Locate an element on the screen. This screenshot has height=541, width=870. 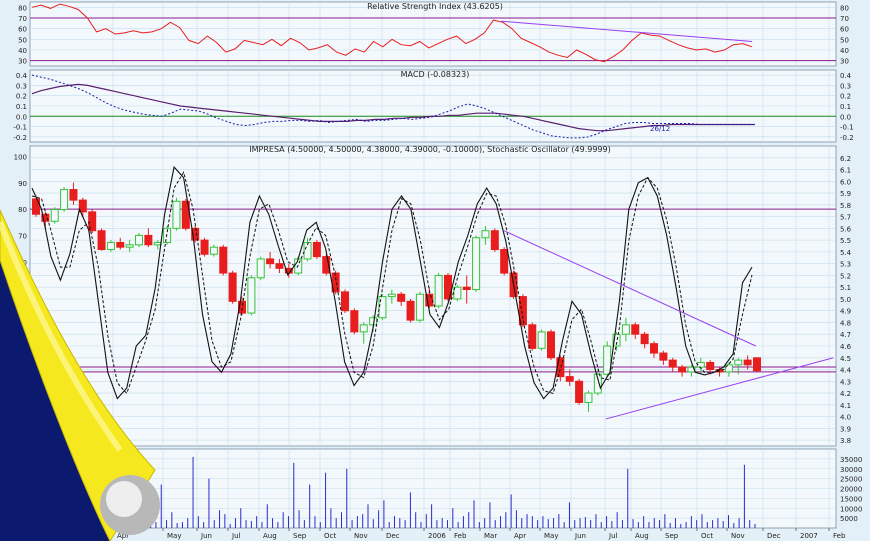
y-tick-label: 0.3 is located at coordinates (21, 86).